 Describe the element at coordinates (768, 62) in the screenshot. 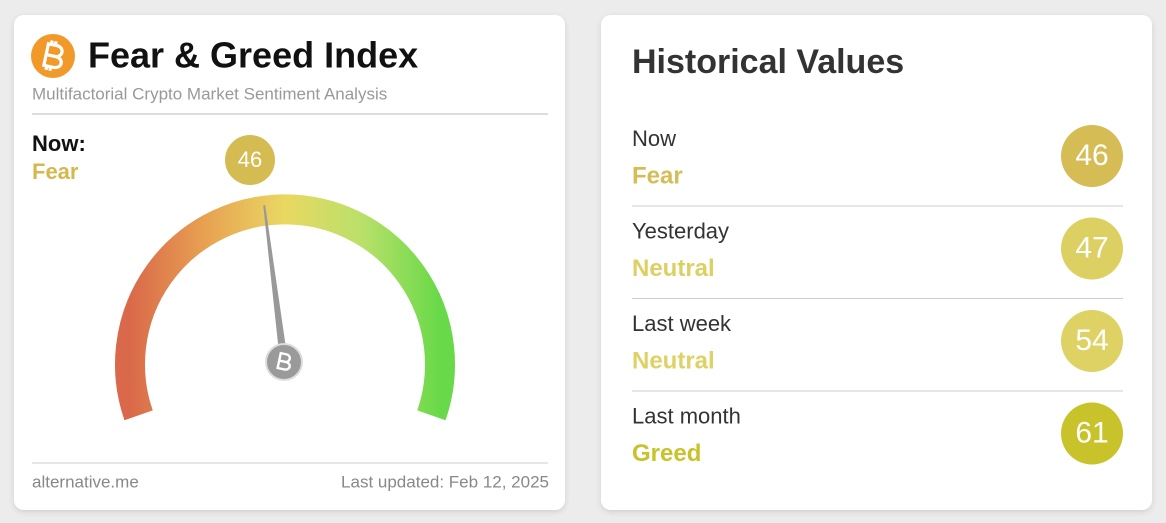

I see `history-title: Historical Values` at that location.